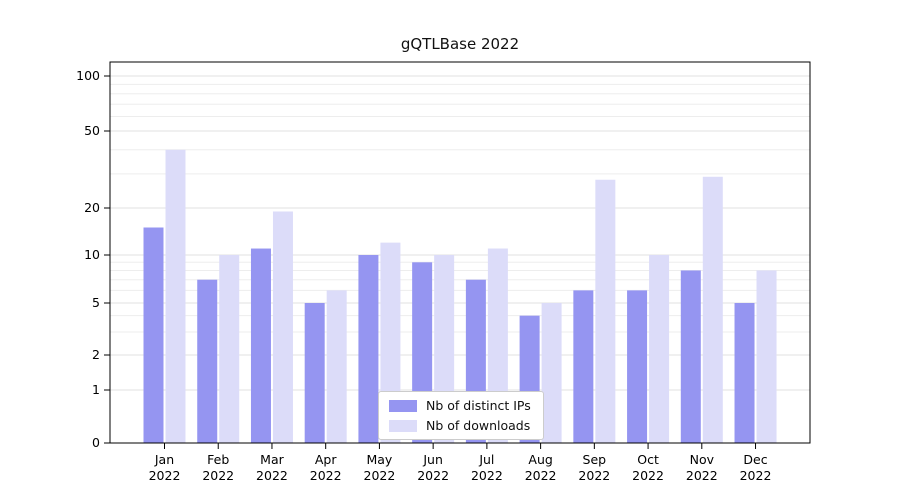 Image resolution: width=900 pixels, height=500 pixels. What do you see at coordinates (461, 415) in the screenshot?
I see `legend: Nb of distinct IPs Nb of downloads` at bounding box center [461, 415].